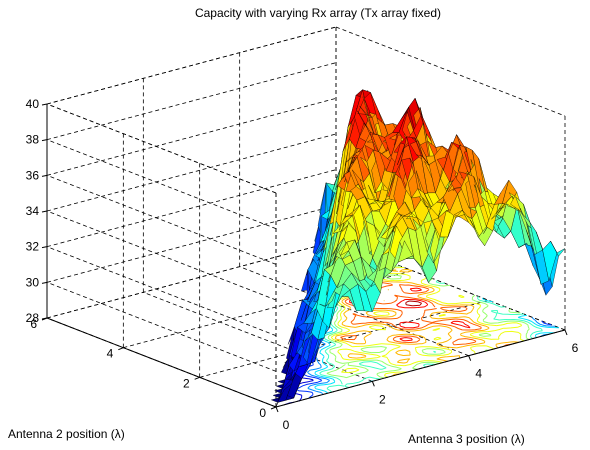 This screenshot has height=450, width=590. What do you see at coordinates (575, 348) in the screenshot?
I see `x-tick-label: 6` at bounding box center [575, 348].